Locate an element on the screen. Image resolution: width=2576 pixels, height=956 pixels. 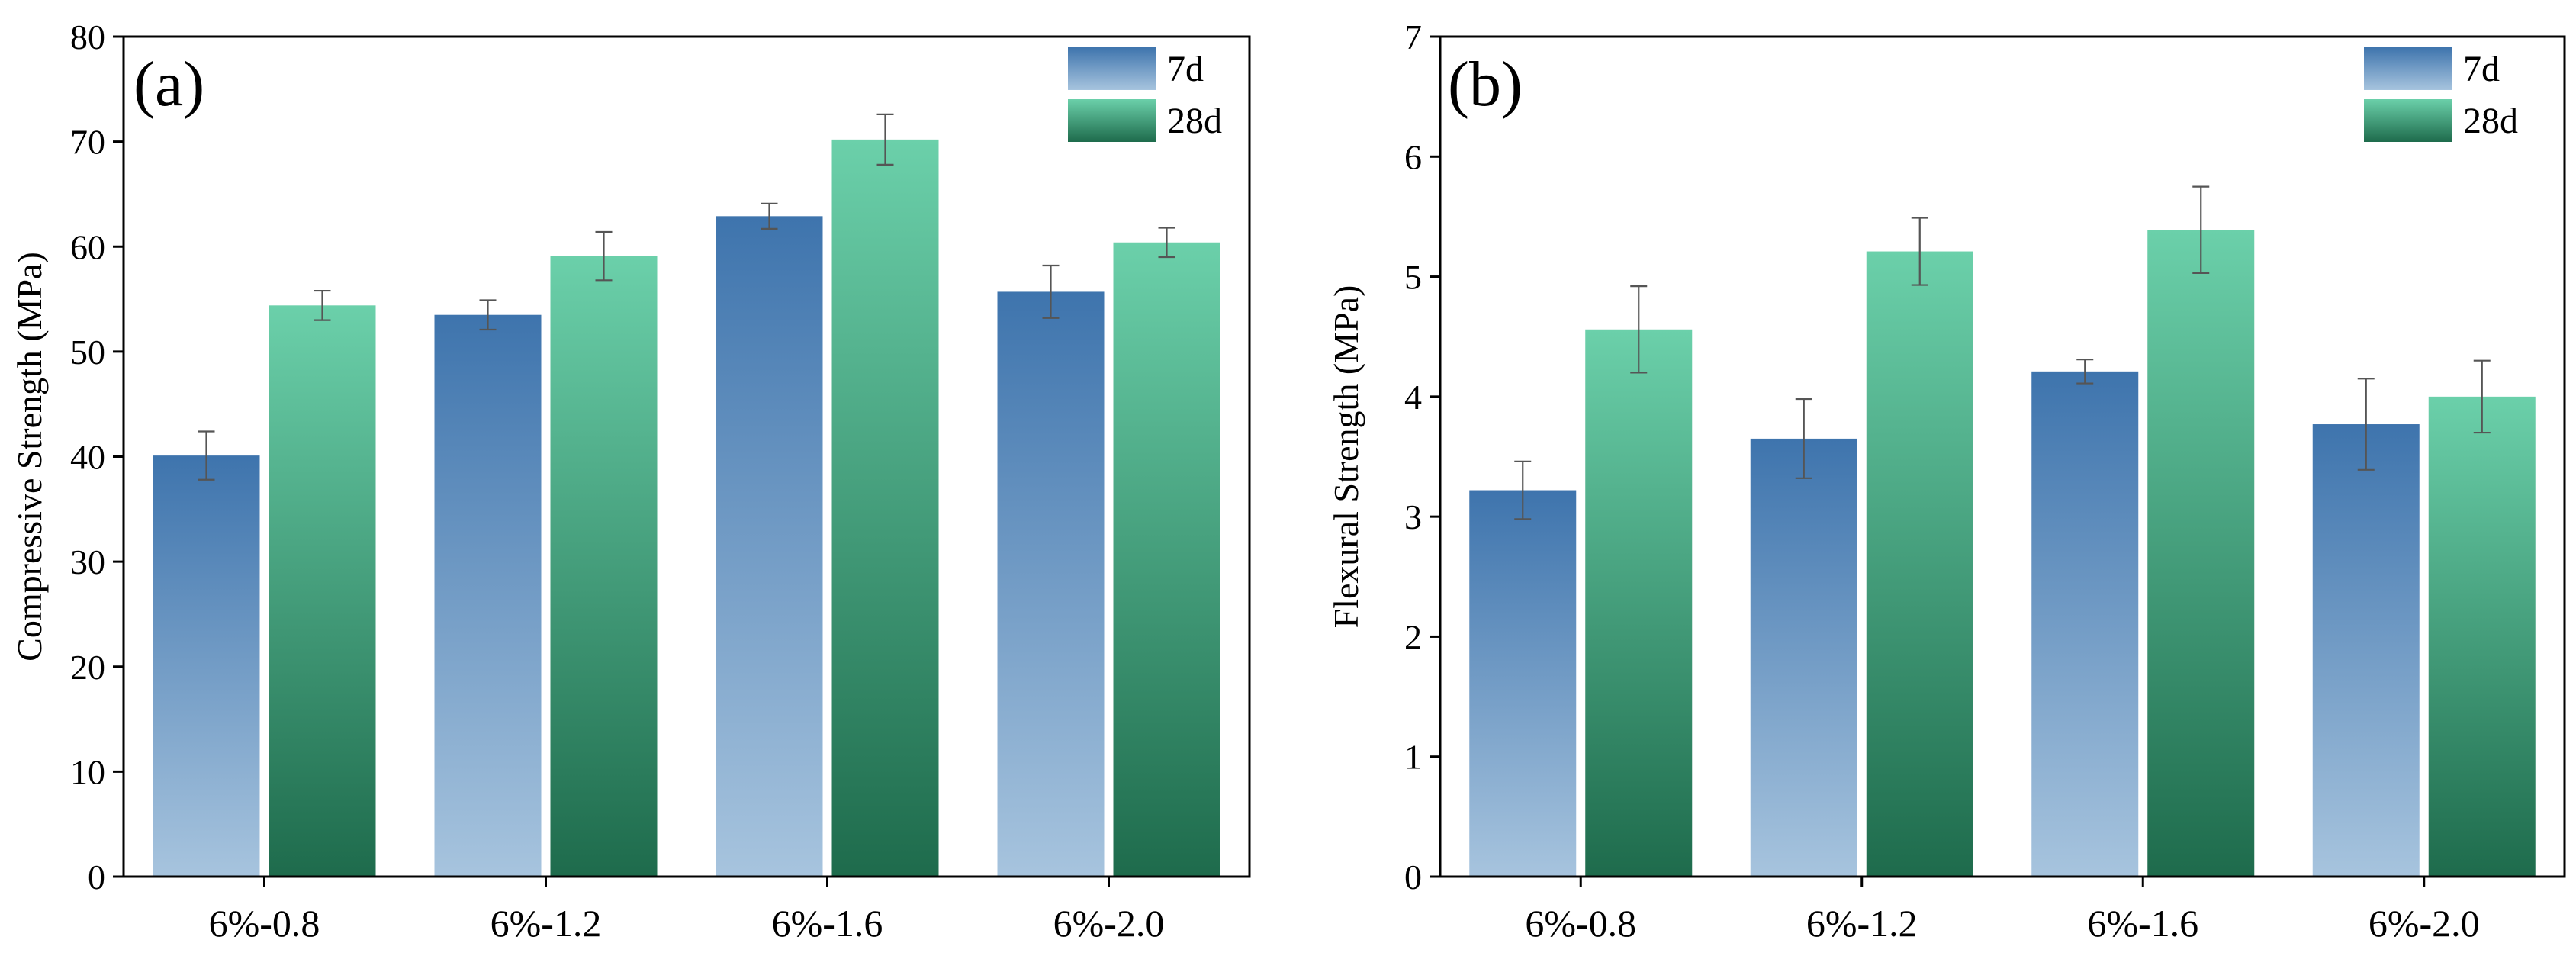
y-tick-label: 1 is located at coordinates (1413, 757).